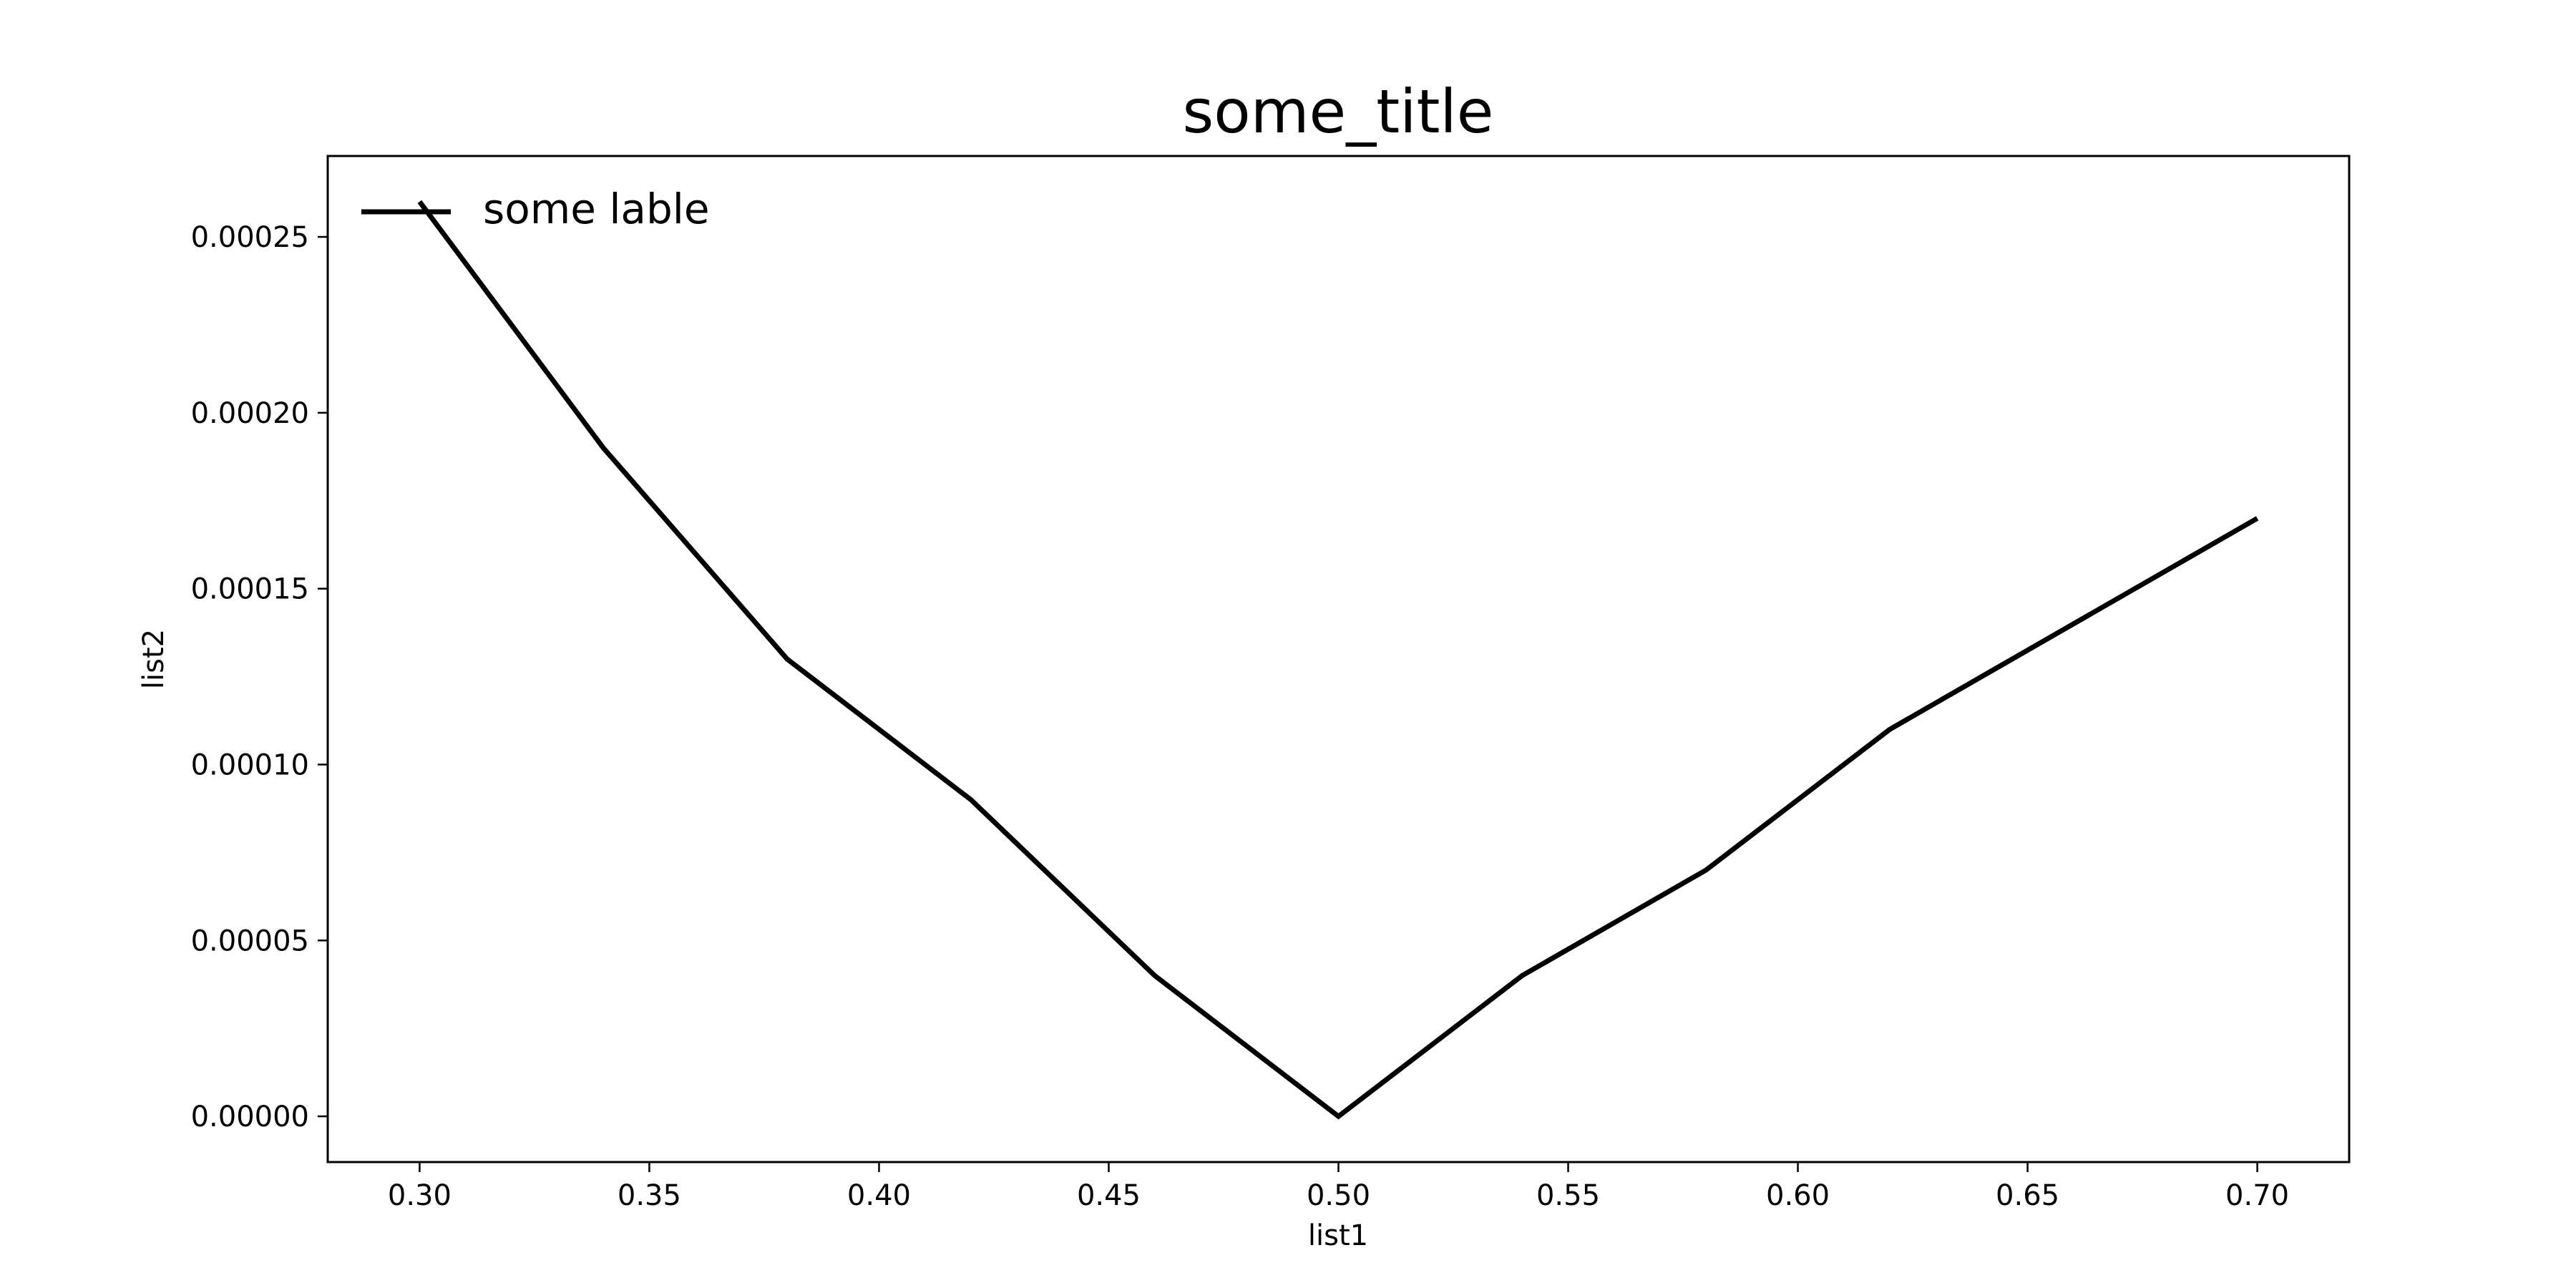 The height and width of the screenshot is (1288, 2576). Describe the element at coordinates (250, 940) in the screenshot. I see `y-tick-label: 0.00005` at that location.